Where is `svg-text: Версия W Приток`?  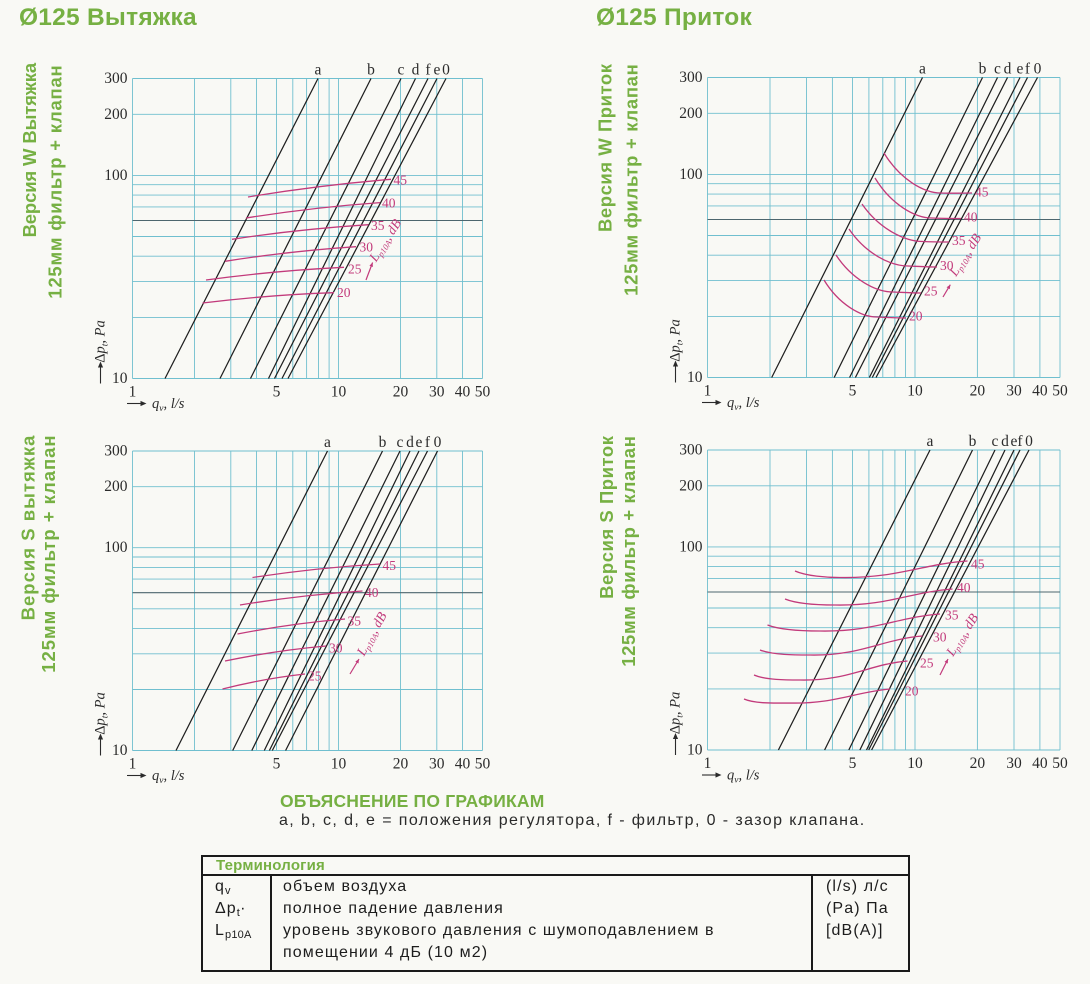 svg-text: Версия W Приток is located at coordinates (605, 147).